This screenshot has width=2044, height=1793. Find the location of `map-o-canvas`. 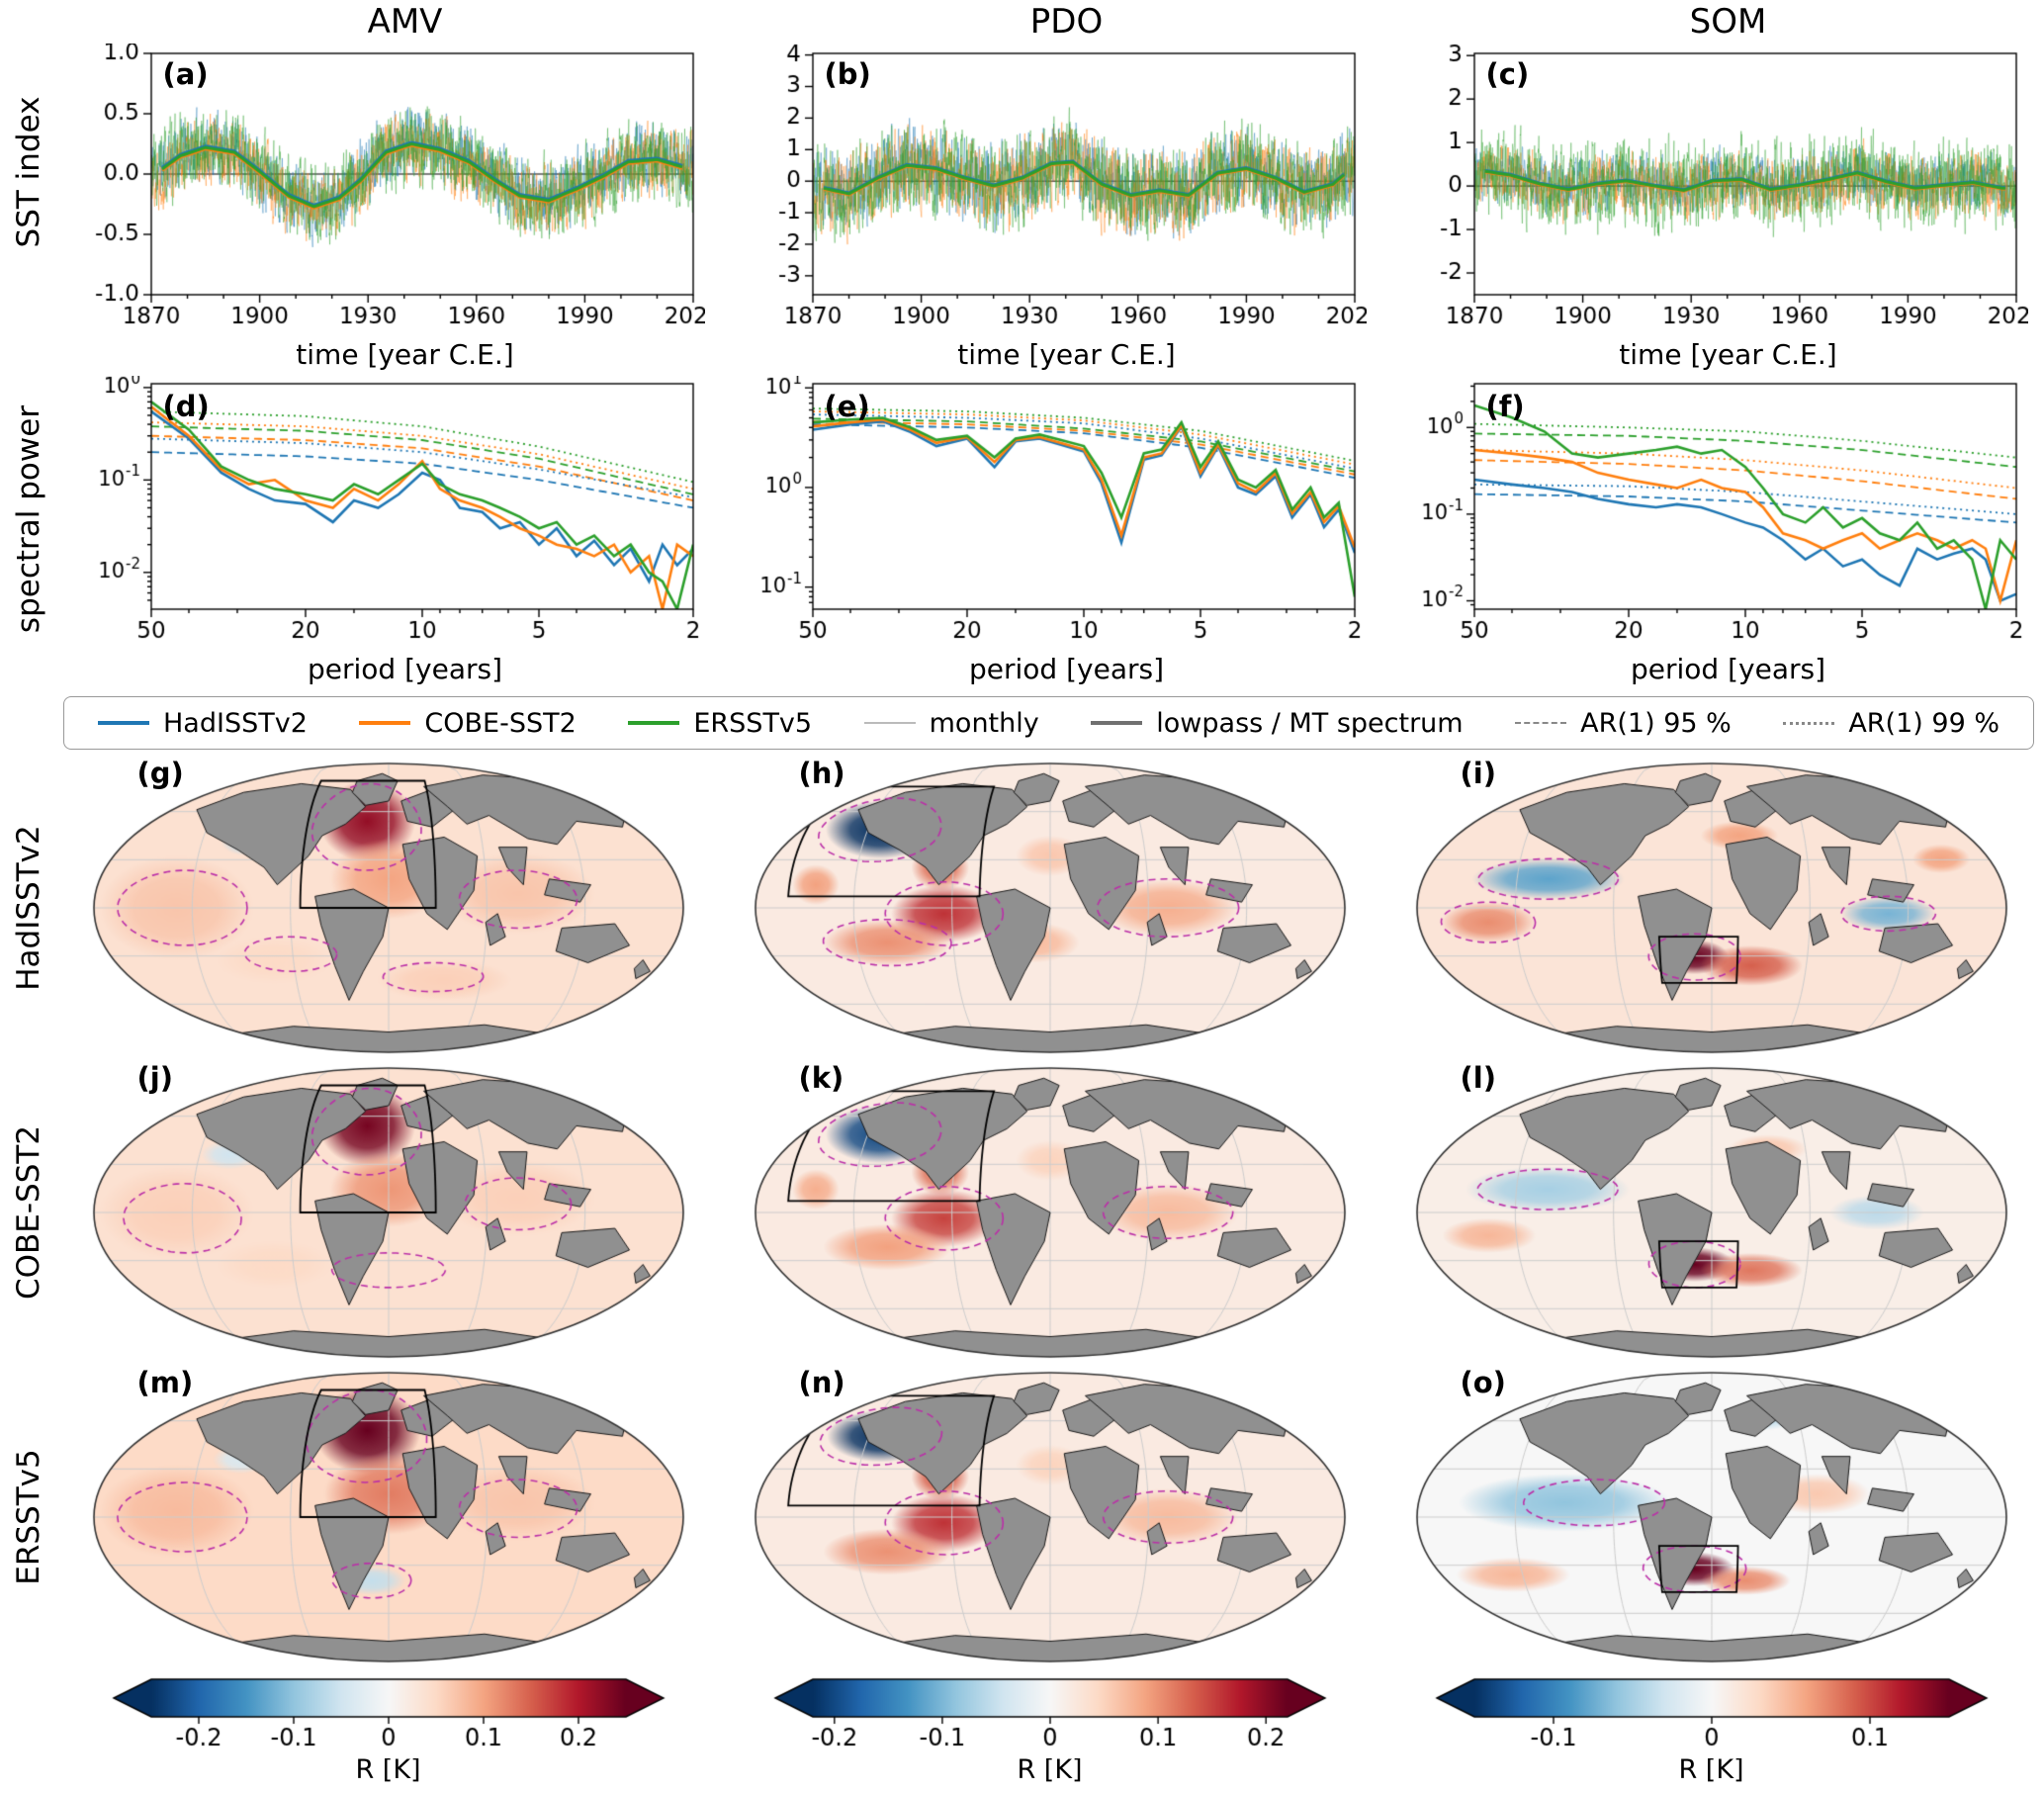

map-o-canvas is located at coordinates (1711, 1517).